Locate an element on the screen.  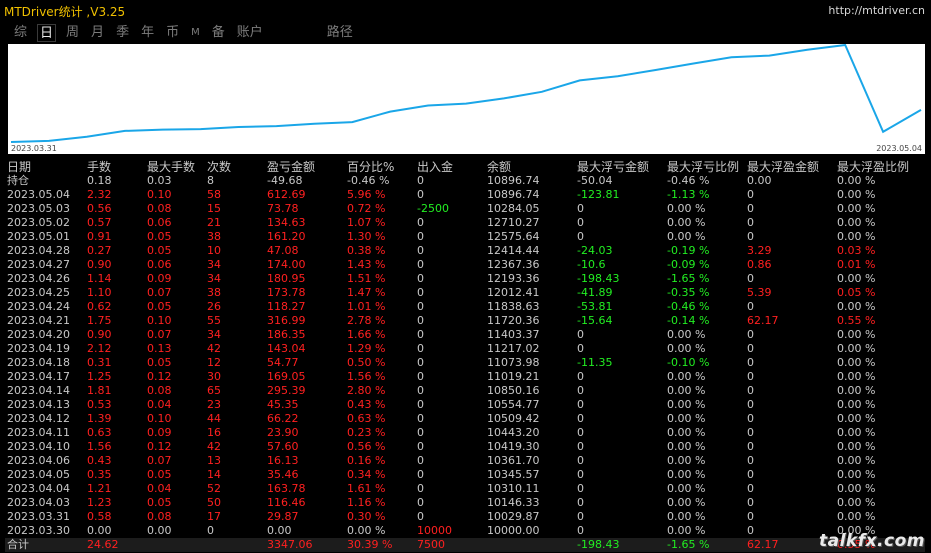
cell-date: 2023.04.18 is located at coordinates (38, 362).